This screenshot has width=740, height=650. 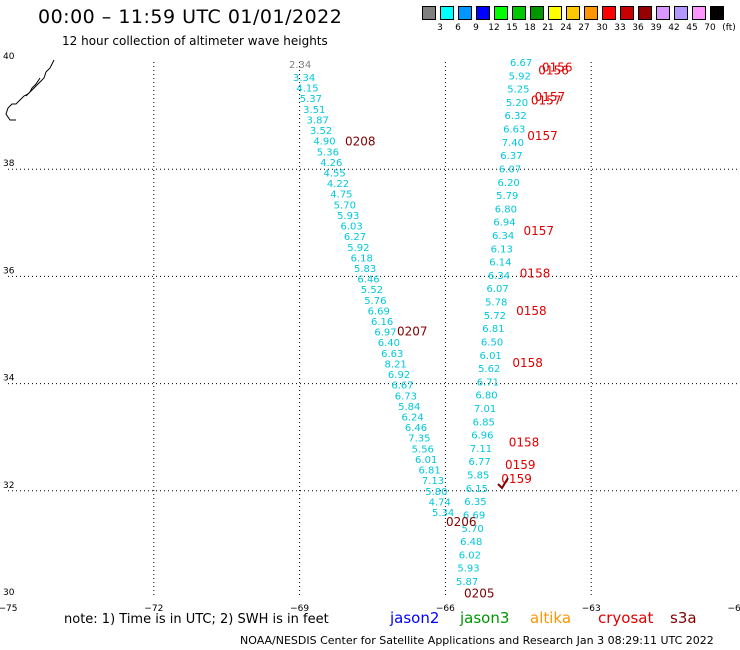 I want to click on swh-label: 5.87, so click(x=467, y=582).